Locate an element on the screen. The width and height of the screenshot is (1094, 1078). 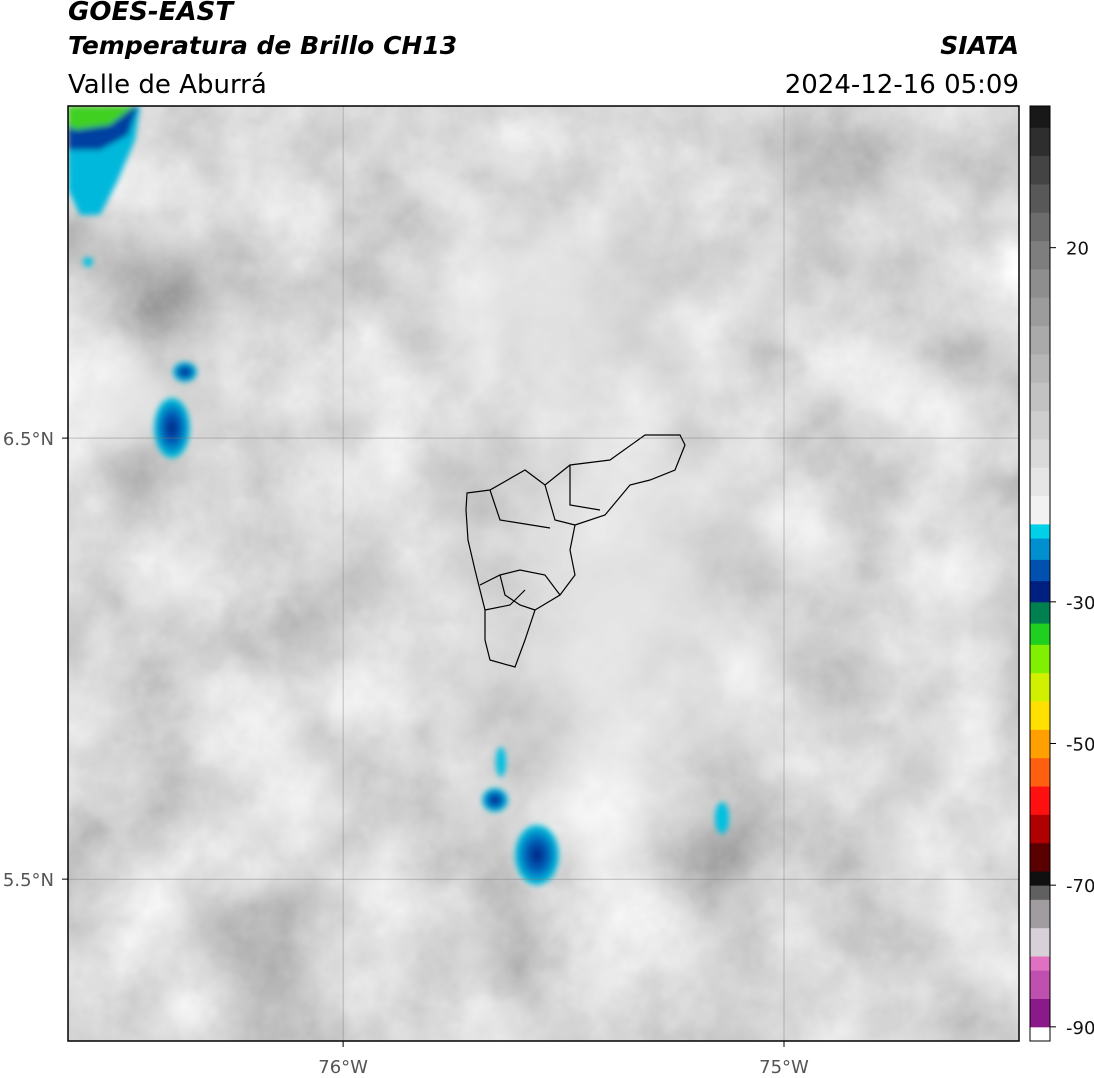
source: SIATA is located at coordinates (979, 45).